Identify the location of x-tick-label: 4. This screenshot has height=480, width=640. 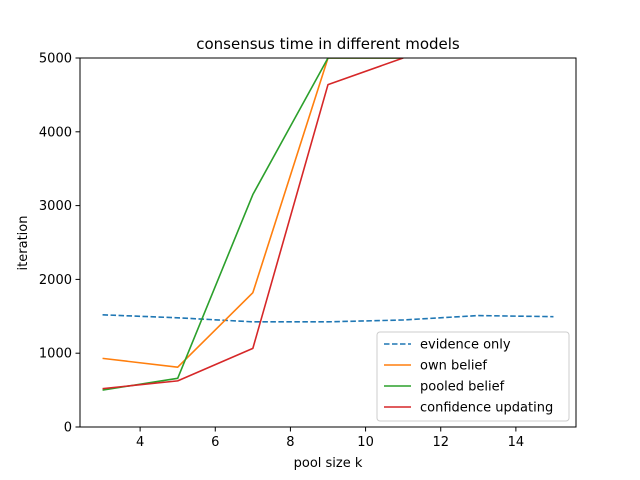
(140, 442).